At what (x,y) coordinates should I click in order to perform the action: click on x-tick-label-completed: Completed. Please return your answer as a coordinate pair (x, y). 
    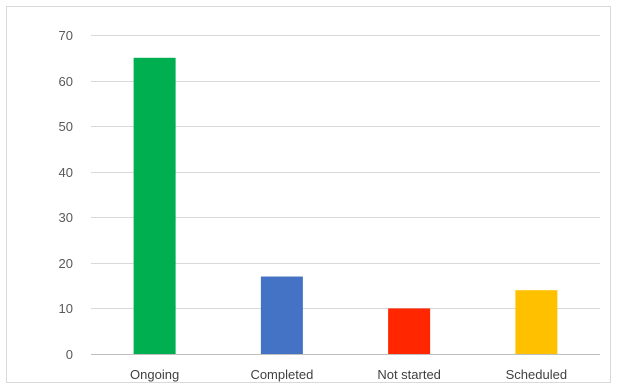
    Looking at the image, I should click on (281, 374).